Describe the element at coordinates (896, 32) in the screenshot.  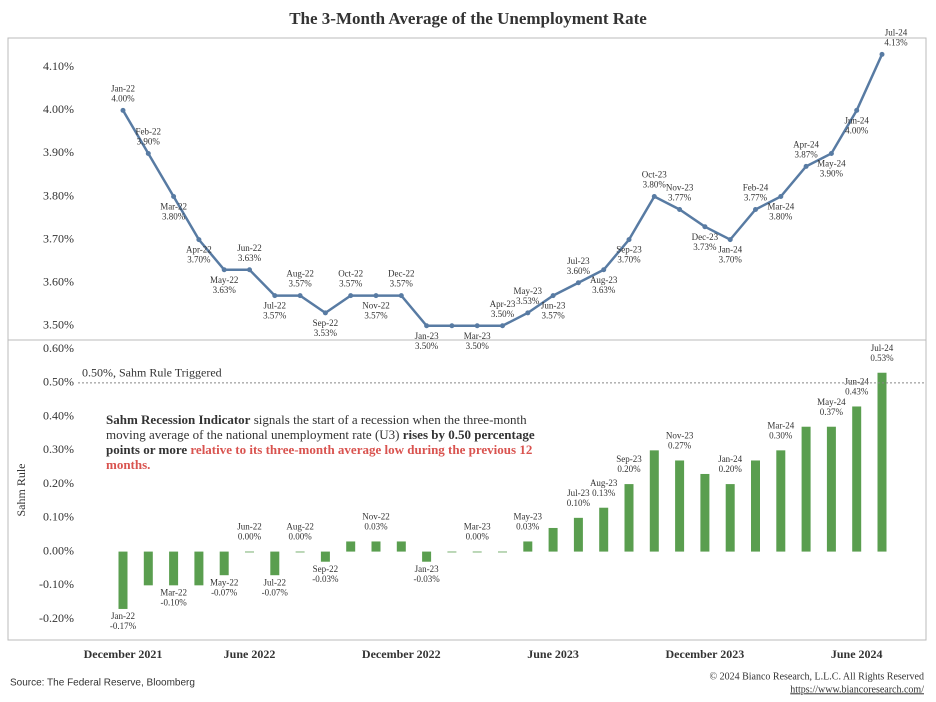
I see `point-name: Jul-24` at that location.